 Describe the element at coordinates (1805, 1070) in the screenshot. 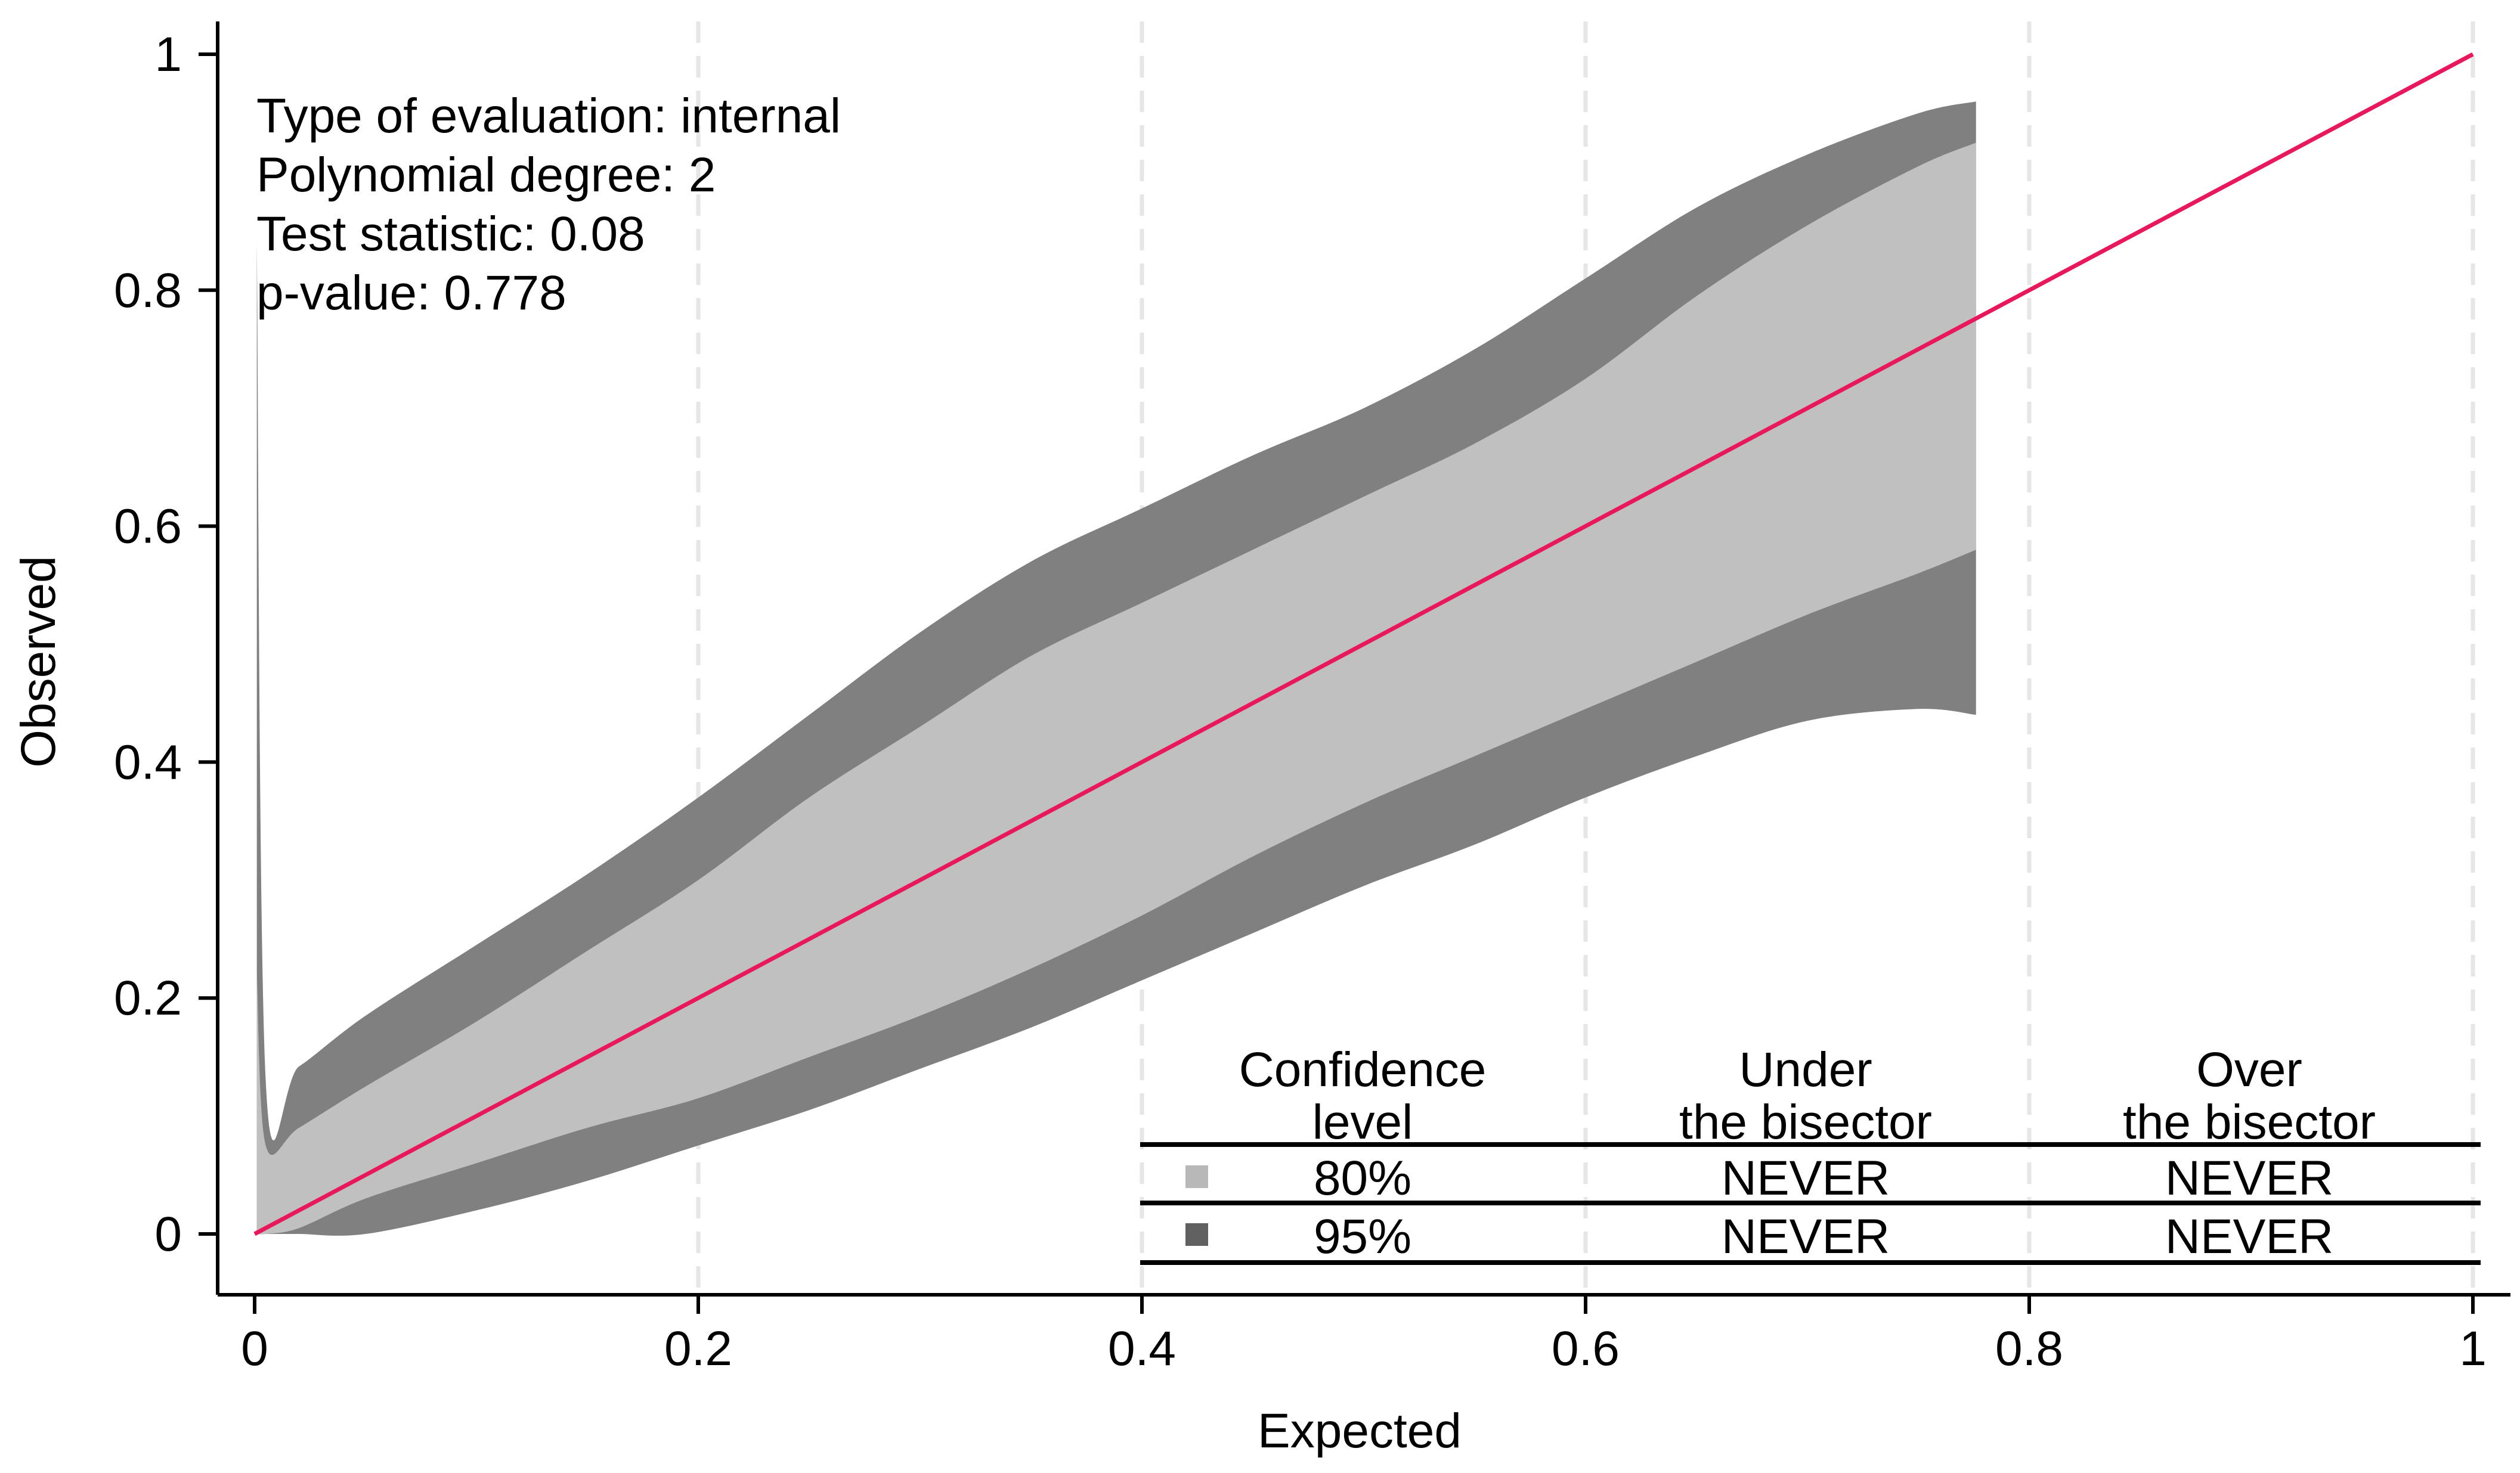

I see `table-header-under: Under` at that location.